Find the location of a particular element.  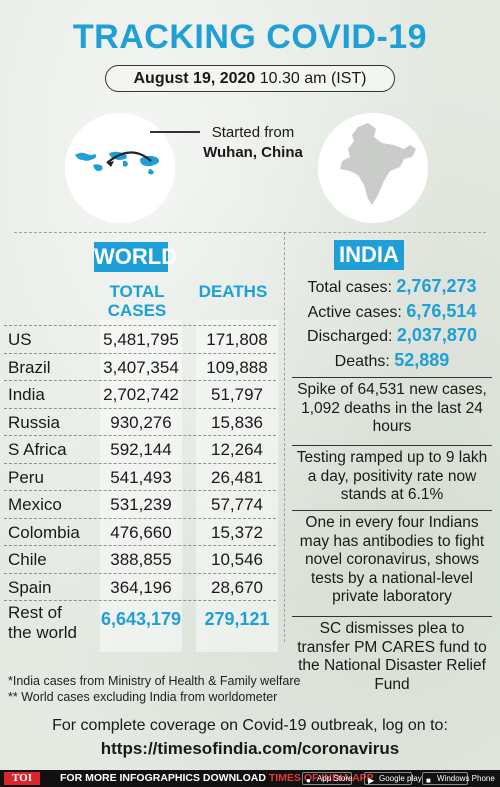

cases-value: 541,493 is located at coordinates (141, 477).